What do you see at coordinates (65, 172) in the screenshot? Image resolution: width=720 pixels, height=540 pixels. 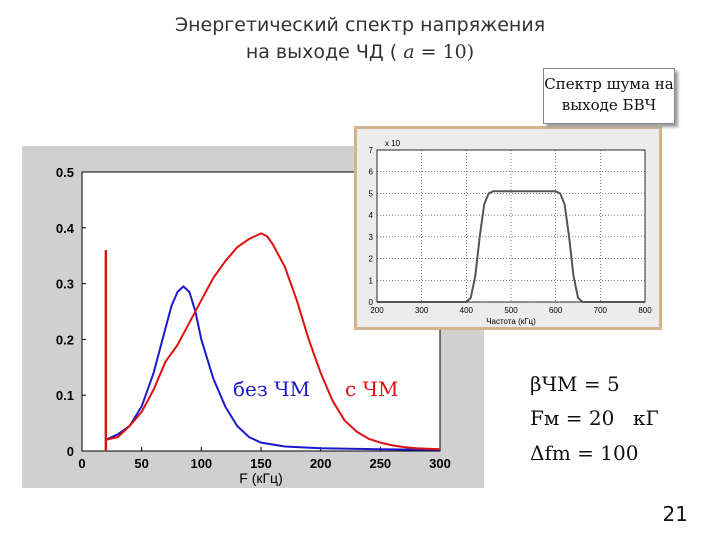 I see `y-tick-label: 0.5` at bounding box center [65, 172].